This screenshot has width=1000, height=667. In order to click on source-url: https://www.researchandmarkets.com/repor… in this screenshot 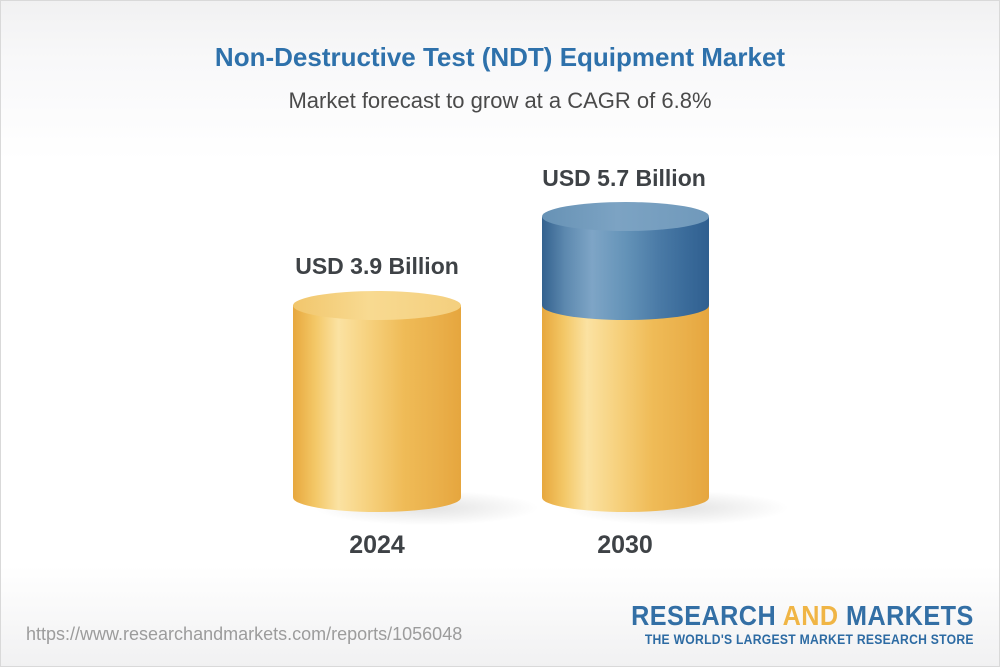, I will do `click(244, 634)`.